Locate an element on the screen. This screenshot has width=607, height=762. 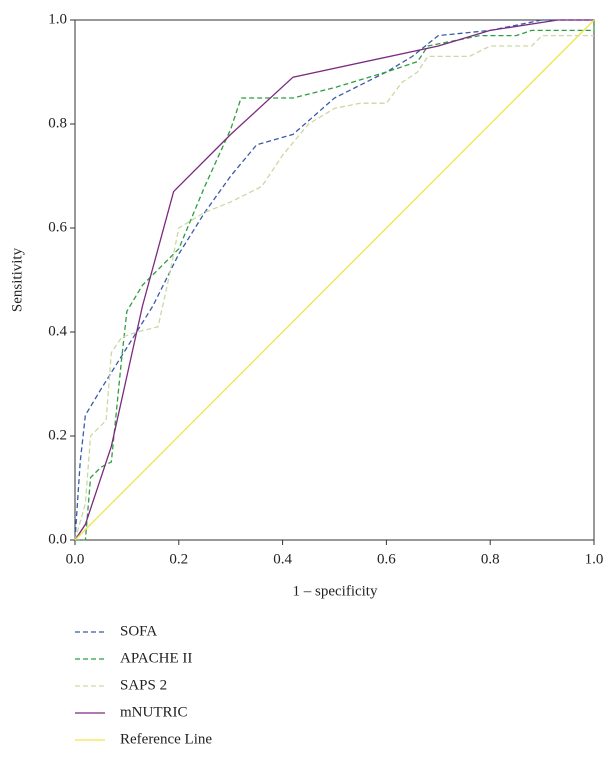
x-tick-label: 0.8 is located at coordinates (490, 559).